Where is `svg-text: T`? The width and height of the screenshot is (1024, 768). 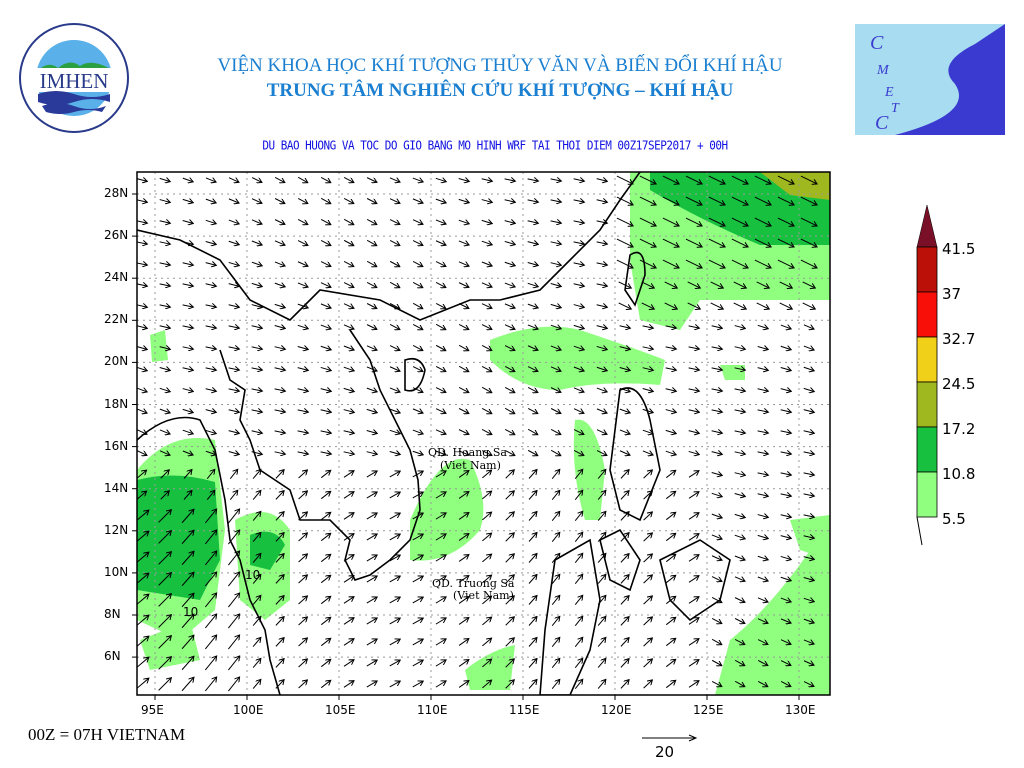
svg-text: T is located at coordinates (895, 108).